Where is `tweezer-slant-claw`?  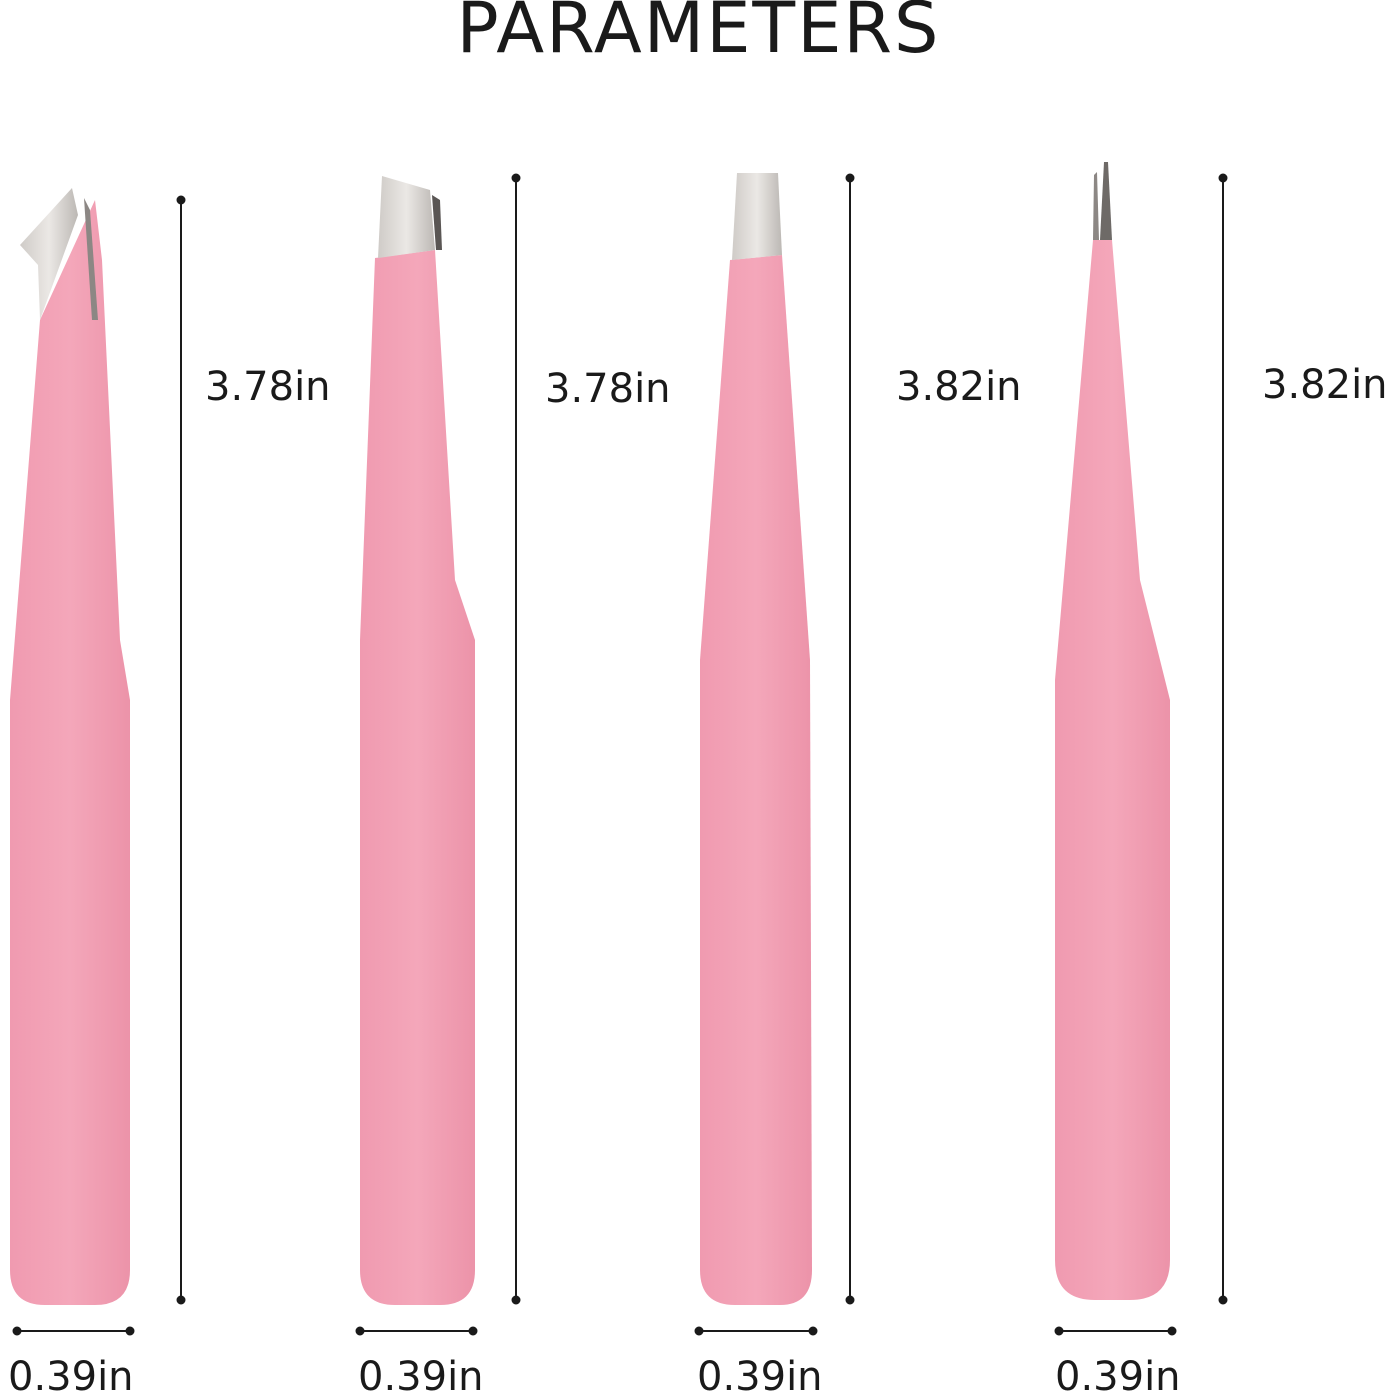
tweezer-slant-claw is located at coordinates (70, 746).